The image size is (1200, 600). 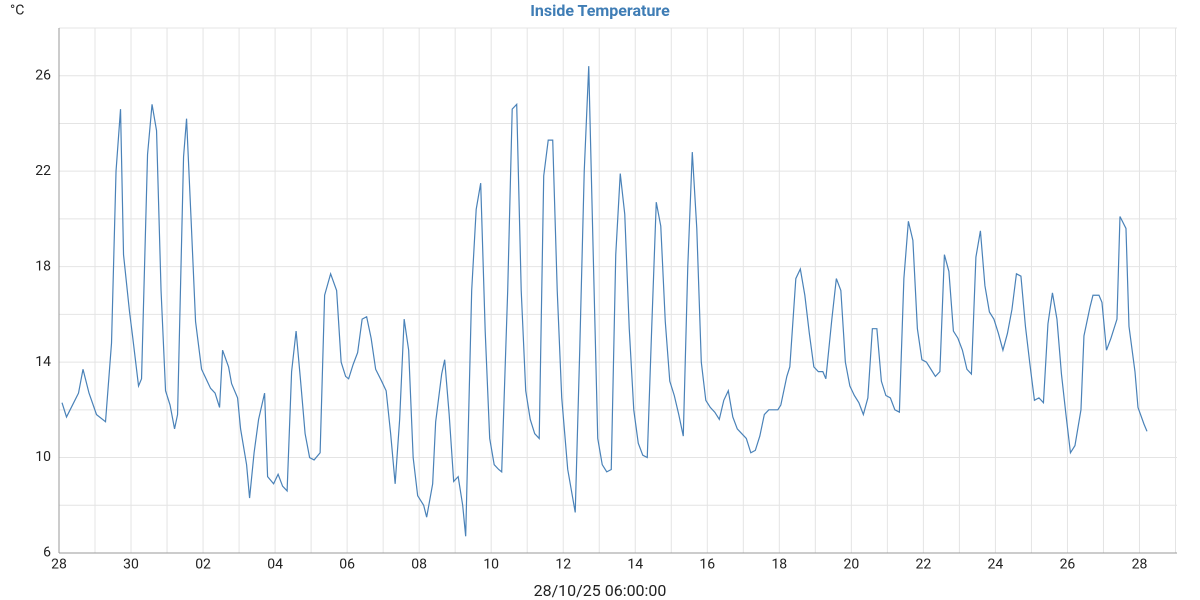 I want to click on y-tick-label: 22, so click(x=43, y=171).